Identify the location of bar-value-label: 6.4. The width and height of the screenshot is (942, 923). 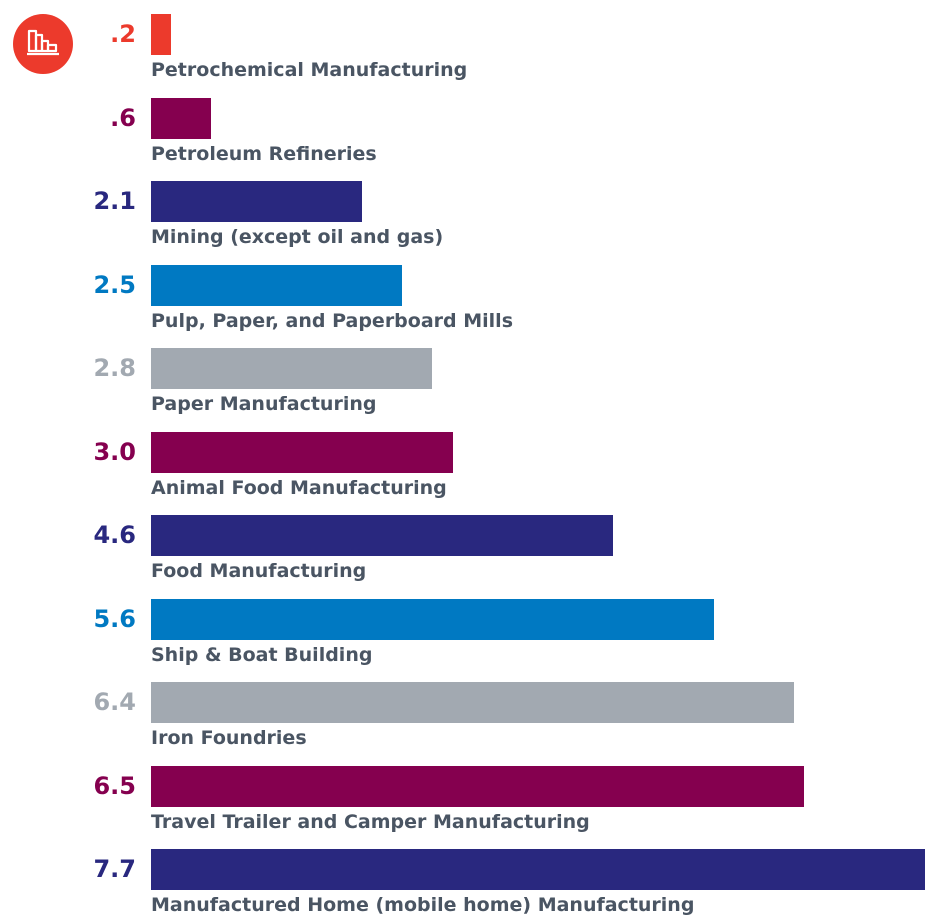
(114, 702).